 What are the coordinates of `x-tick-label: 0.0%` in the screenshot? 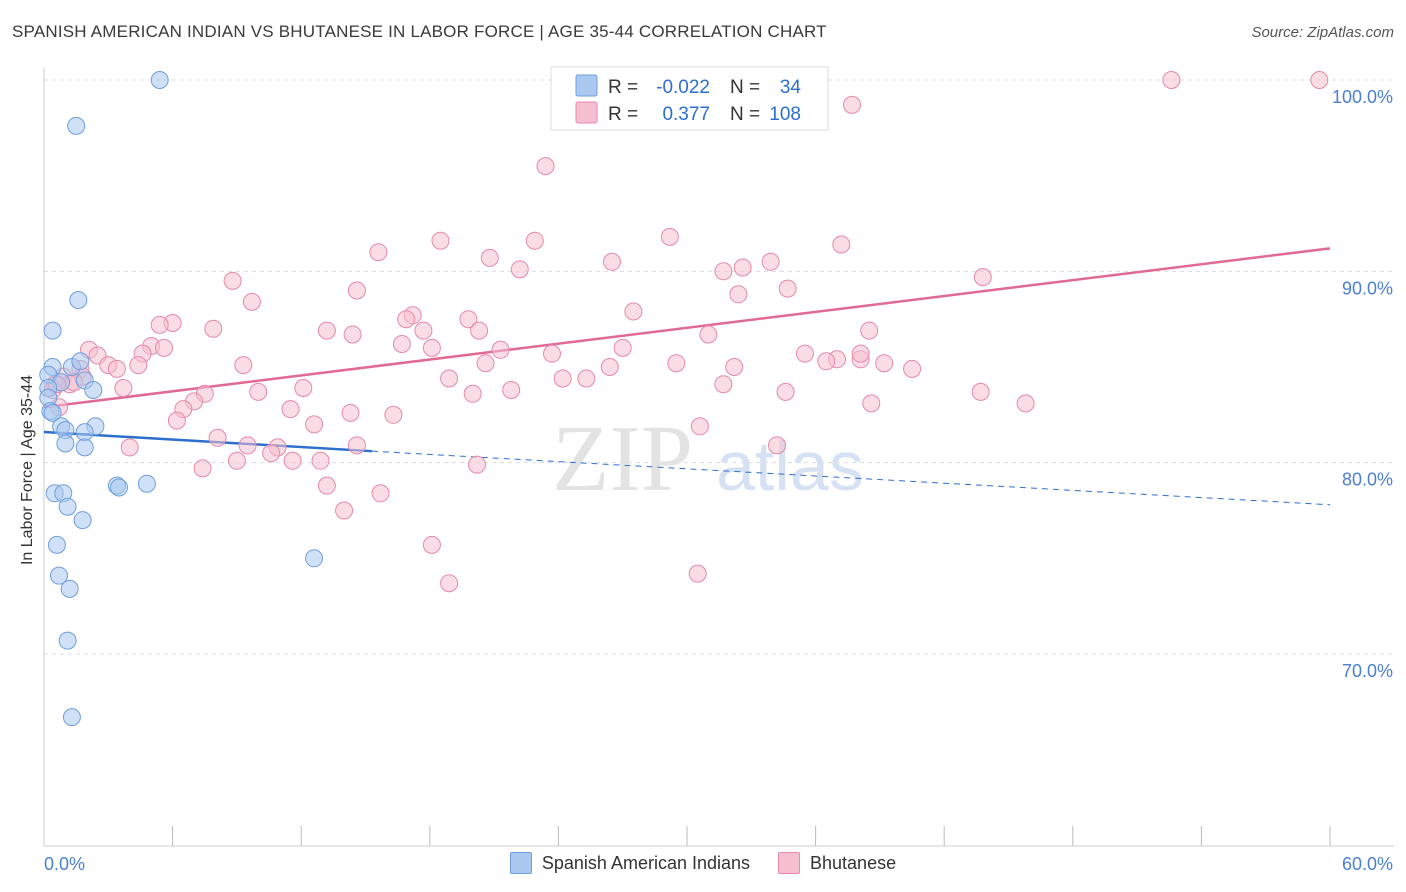 It's located at (64, 864).